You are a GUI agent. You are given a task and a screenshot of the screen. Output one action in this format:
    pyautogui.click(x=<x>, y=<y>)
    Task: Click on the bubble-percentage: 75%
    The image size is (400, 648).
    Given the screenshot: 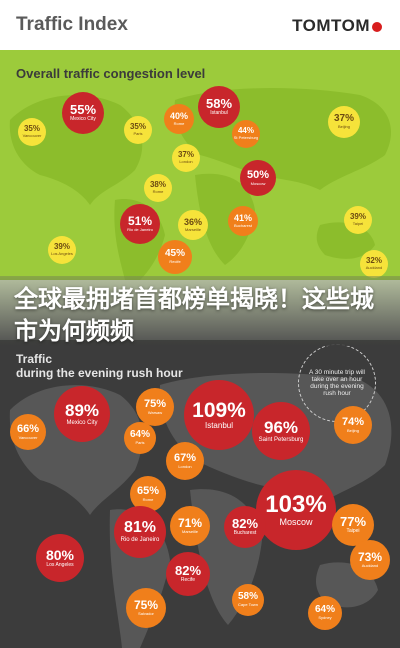 What is the action you would take?
    pyautogui.click(x=155, y=403)
    